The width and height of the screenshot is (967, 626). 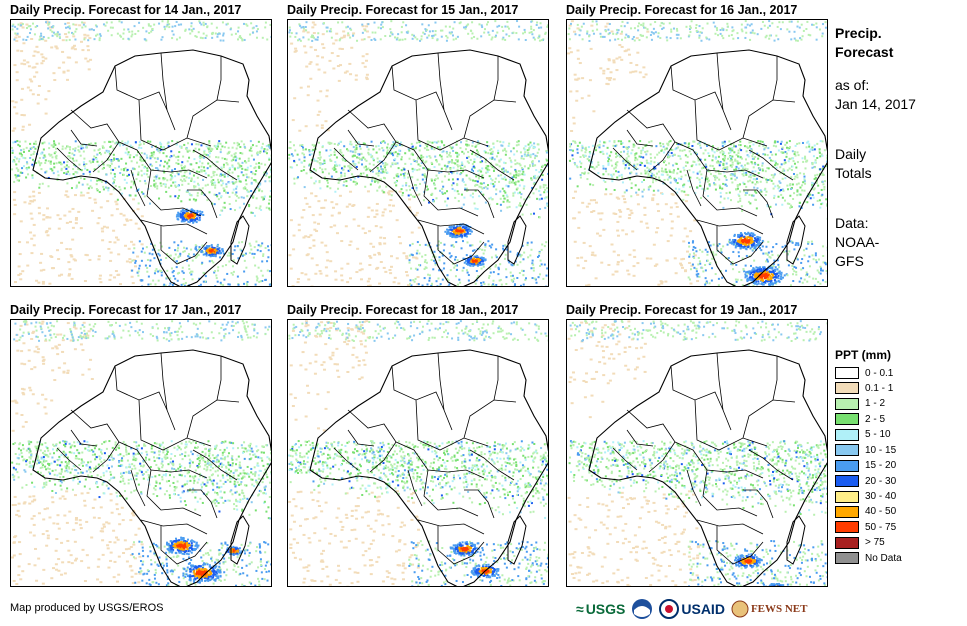 I want to click on asof-date: Jan 14, 2017, so click(x=875, y=104).